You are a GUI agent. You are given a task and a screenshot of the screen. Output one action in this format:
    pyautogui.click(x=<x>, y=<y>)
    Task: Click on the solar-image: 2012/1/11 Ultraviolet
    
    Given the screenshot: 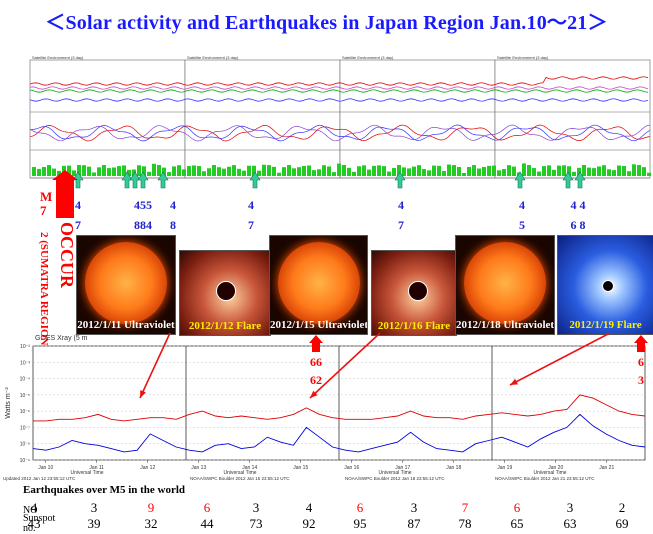 What is the action you would take?
    pyautogui.click(x=126, y=285)
    